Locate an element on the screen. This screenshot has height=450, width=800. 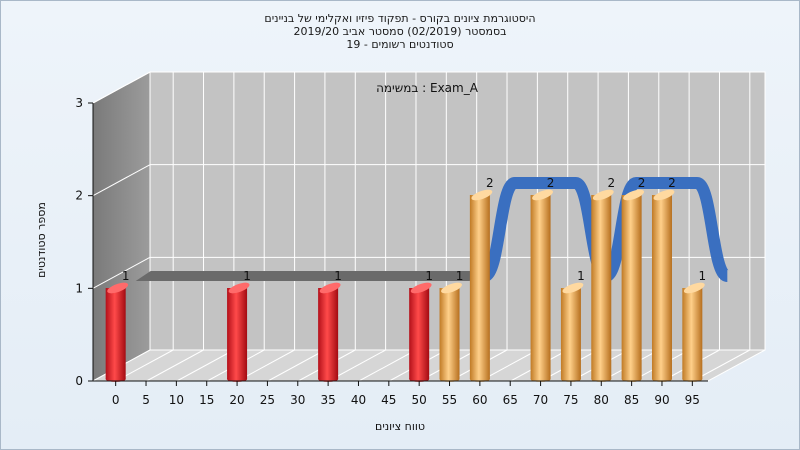
x-tick-label: 25 is located at coordinates (267, 400).